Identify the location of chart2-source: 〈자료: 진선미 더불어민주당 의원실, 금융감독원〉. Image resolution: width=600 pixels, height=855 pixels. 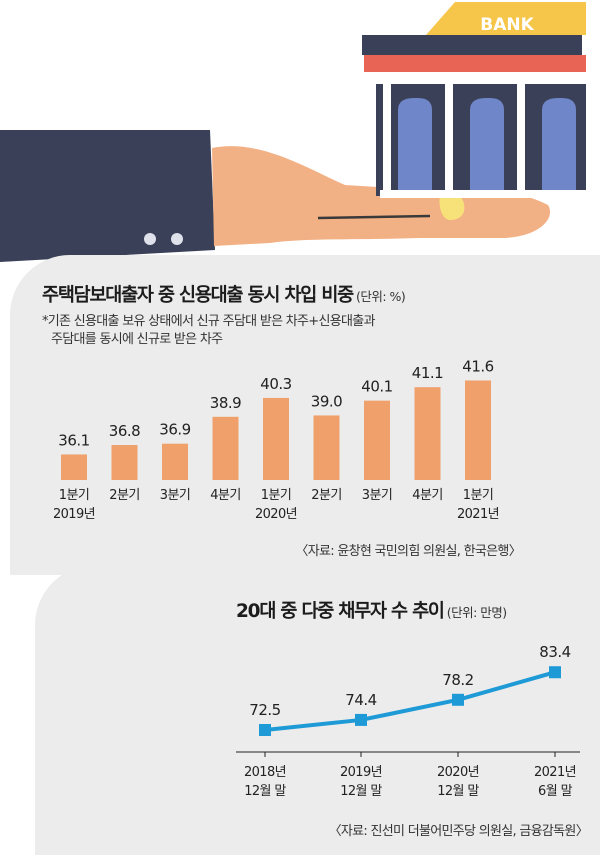
(458, 831).